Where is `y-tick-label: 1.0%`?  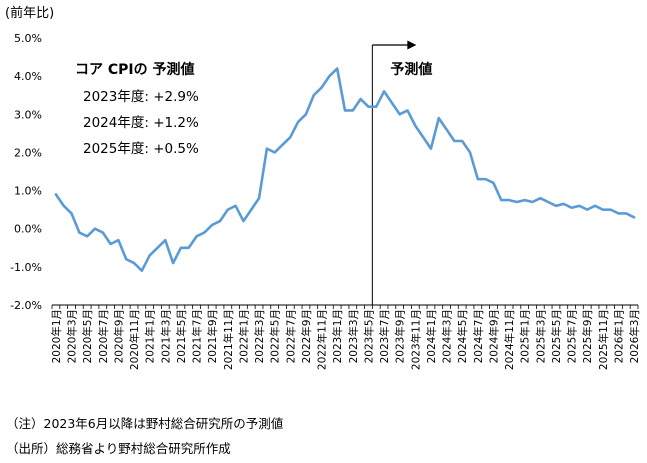
y-tick-label: 1.0% is located at coordinates (28, 191).